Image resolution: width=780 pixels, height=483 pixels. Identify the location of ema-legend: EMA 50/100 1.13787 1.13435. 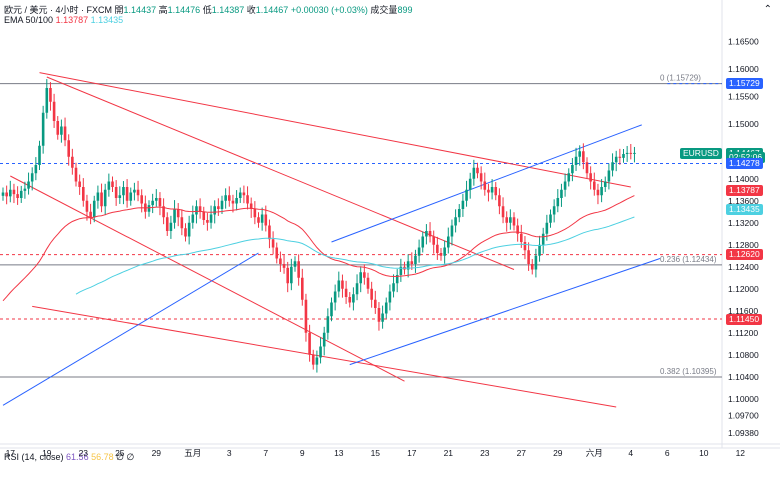
(63, 20).